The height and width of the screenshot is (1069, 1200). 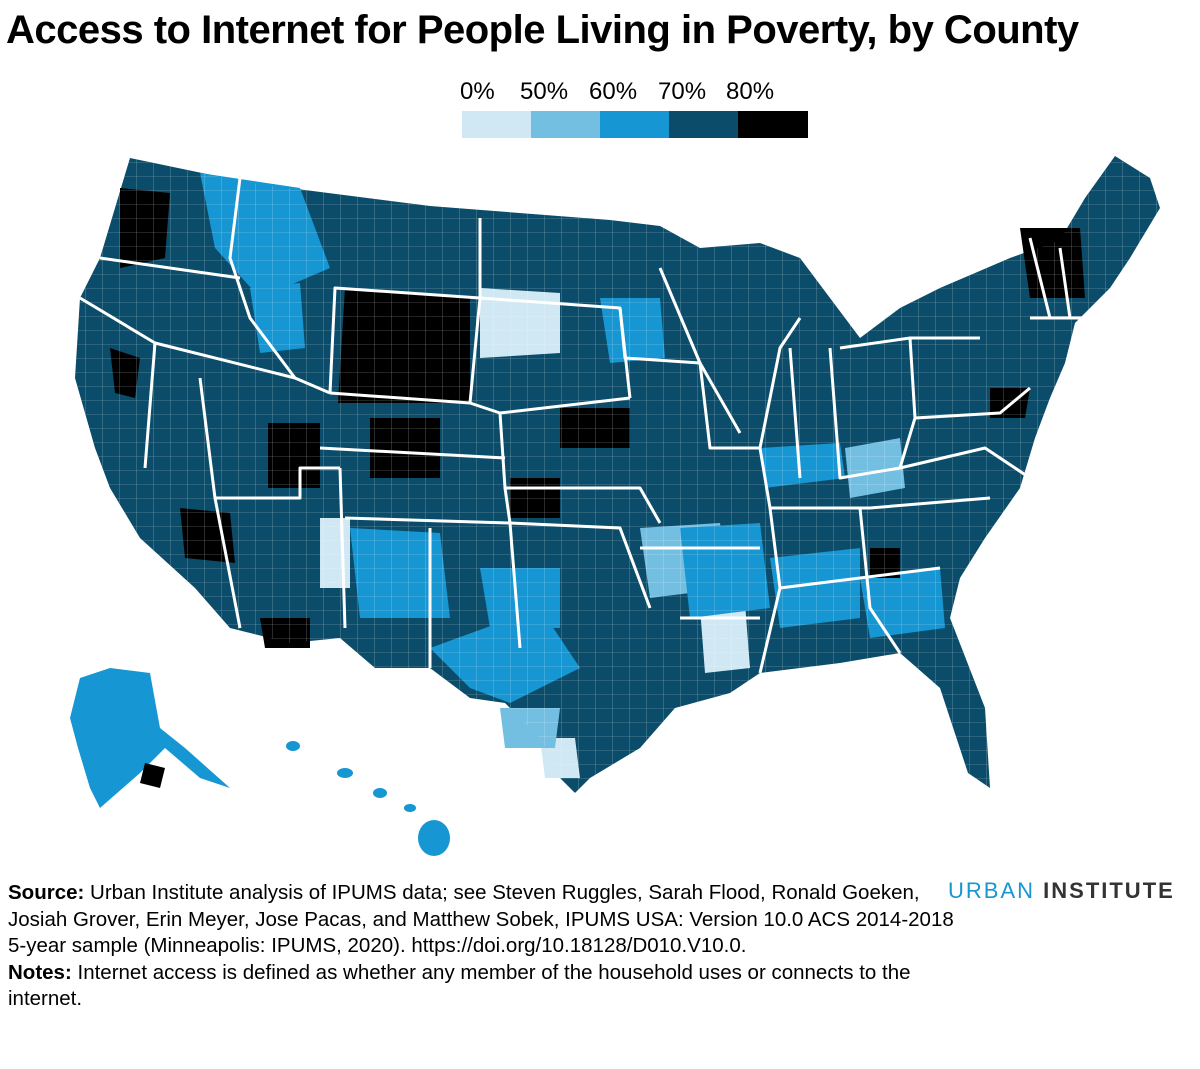 What do you see at coordinates (750, 91) in the screenshot?
I see `legend-label-80: 80%` at bounding box center [750, 91].